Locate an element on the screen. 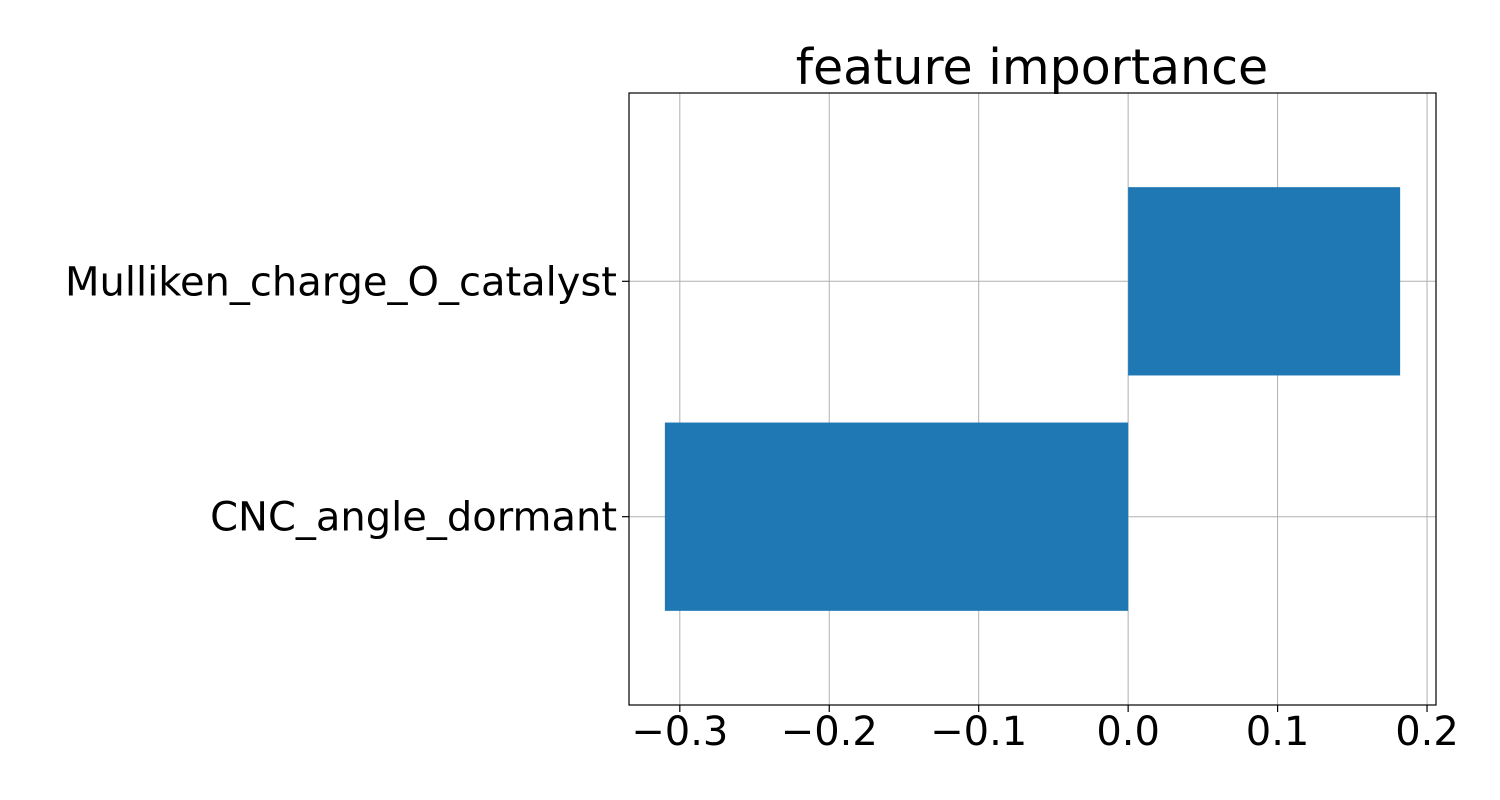 The image size is (1500, 800). y-tick-label: Mulliken_charge_O_catalyst is located at coordinates (341, 282).